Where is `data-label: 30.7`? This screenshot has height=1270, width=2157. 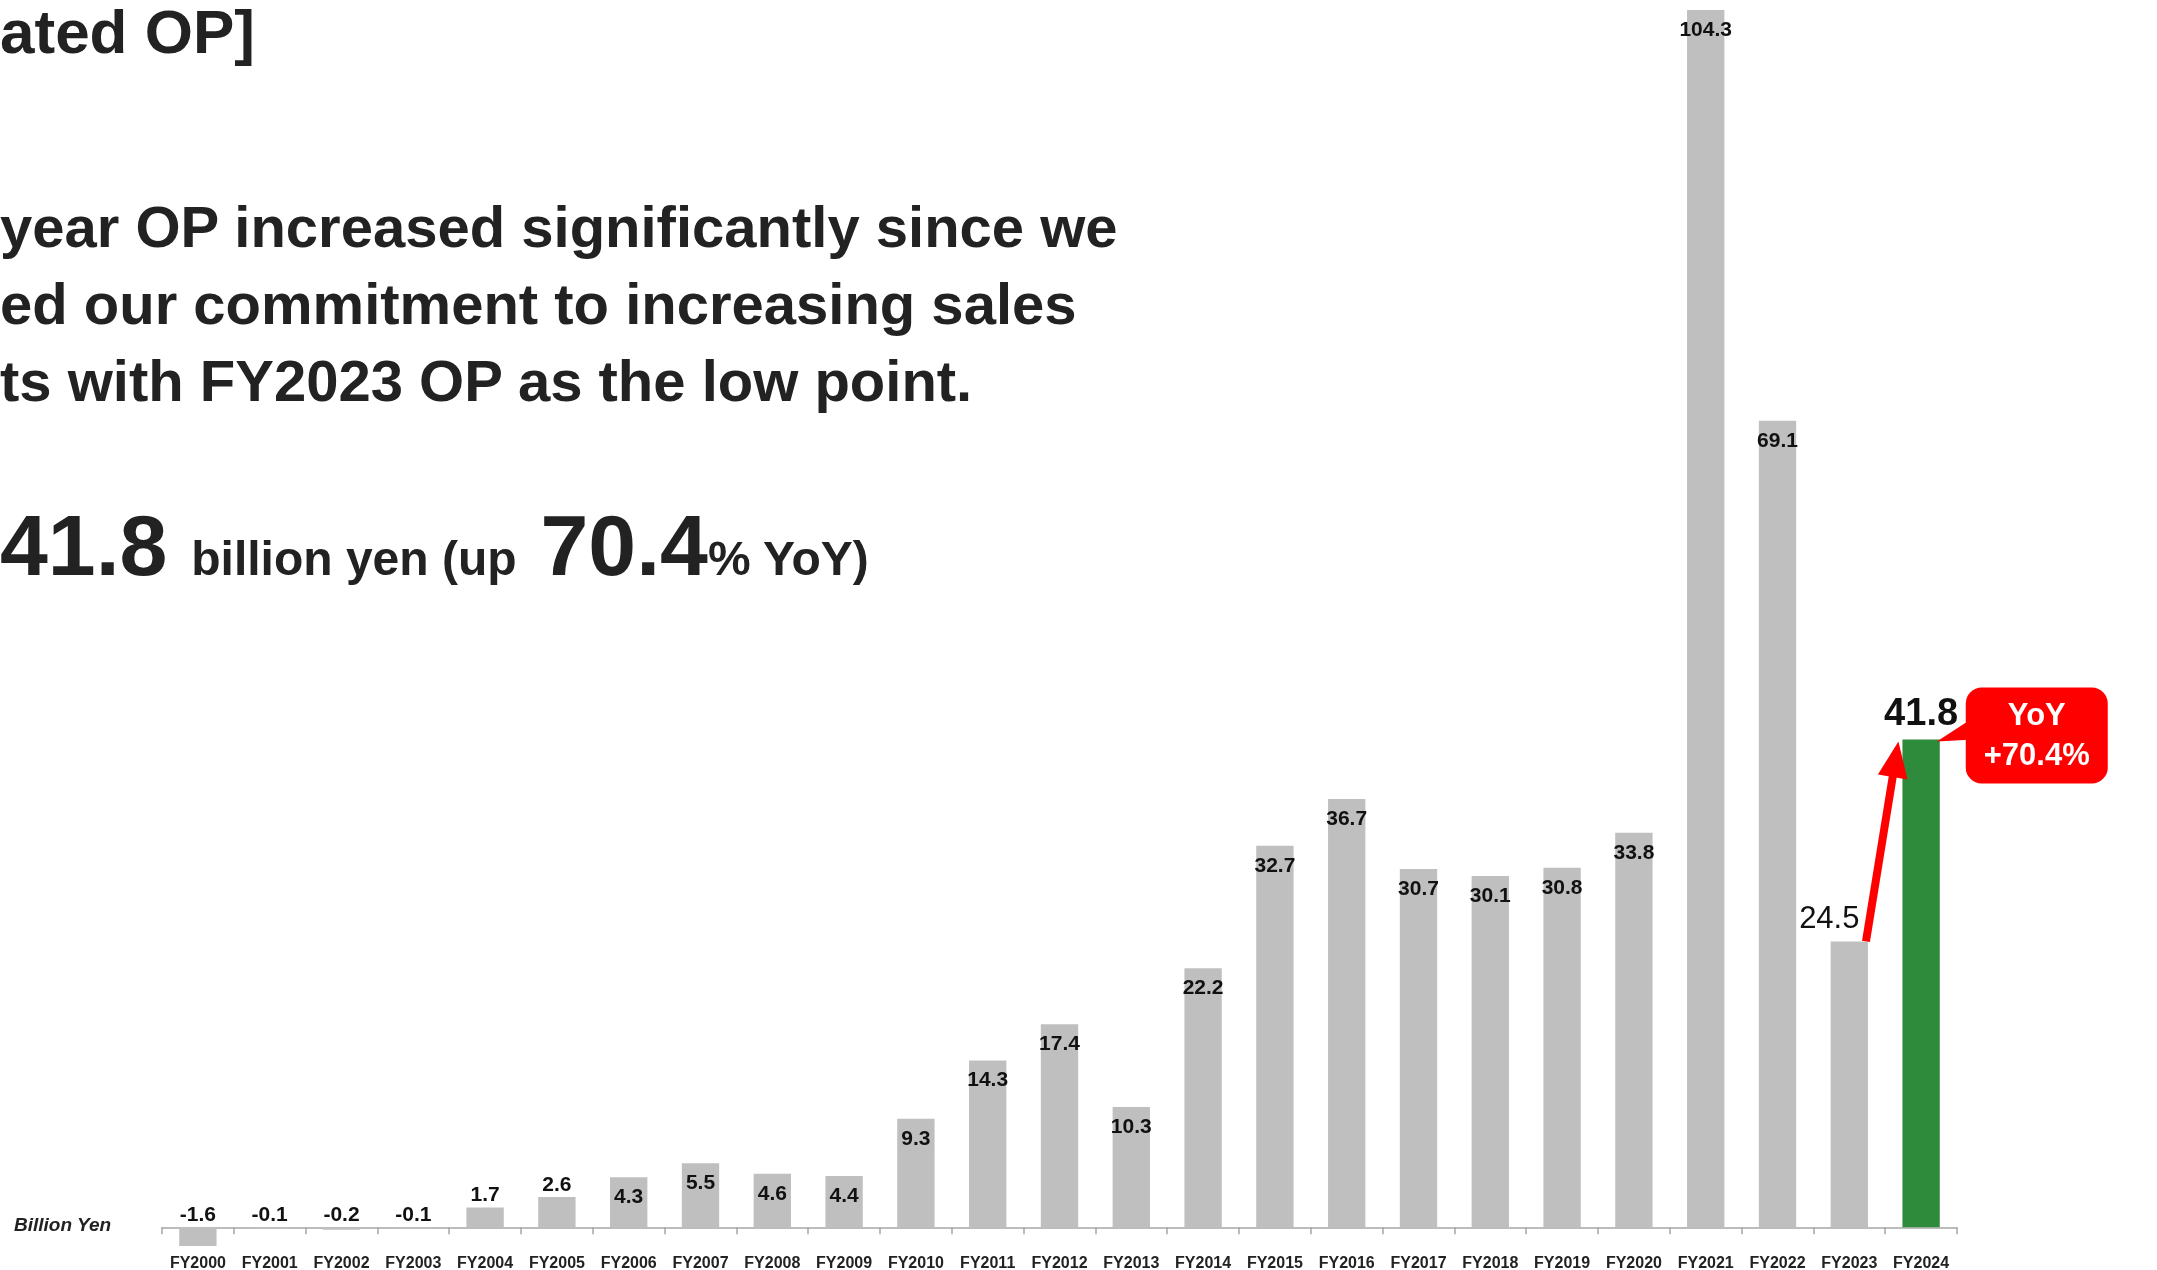 data-label: 30.7 is located at coordinates (1418, 888).